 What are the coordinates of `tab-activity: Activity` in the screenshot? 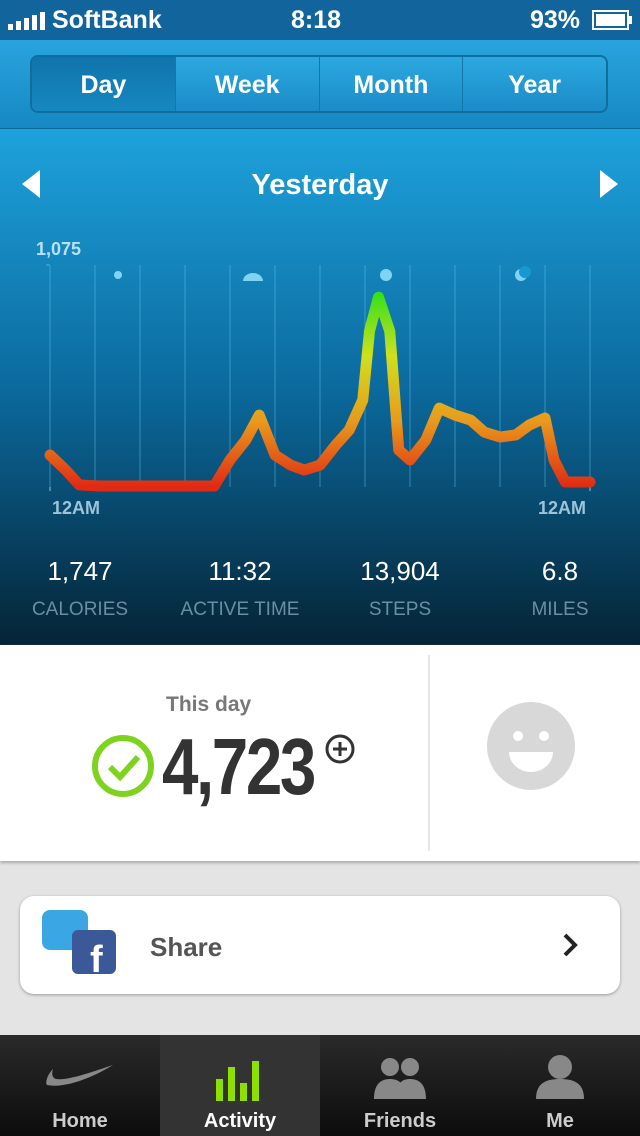 It's located at (240, 1085).